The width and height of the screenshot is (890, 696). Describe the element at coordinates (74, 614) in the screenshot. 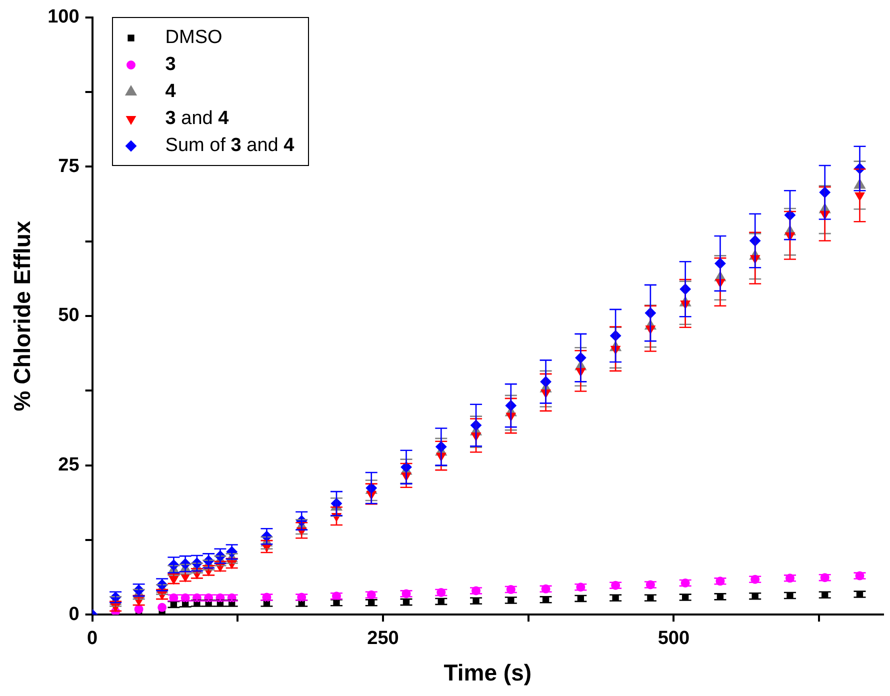

I see `y-tick-label: 0` at that location.